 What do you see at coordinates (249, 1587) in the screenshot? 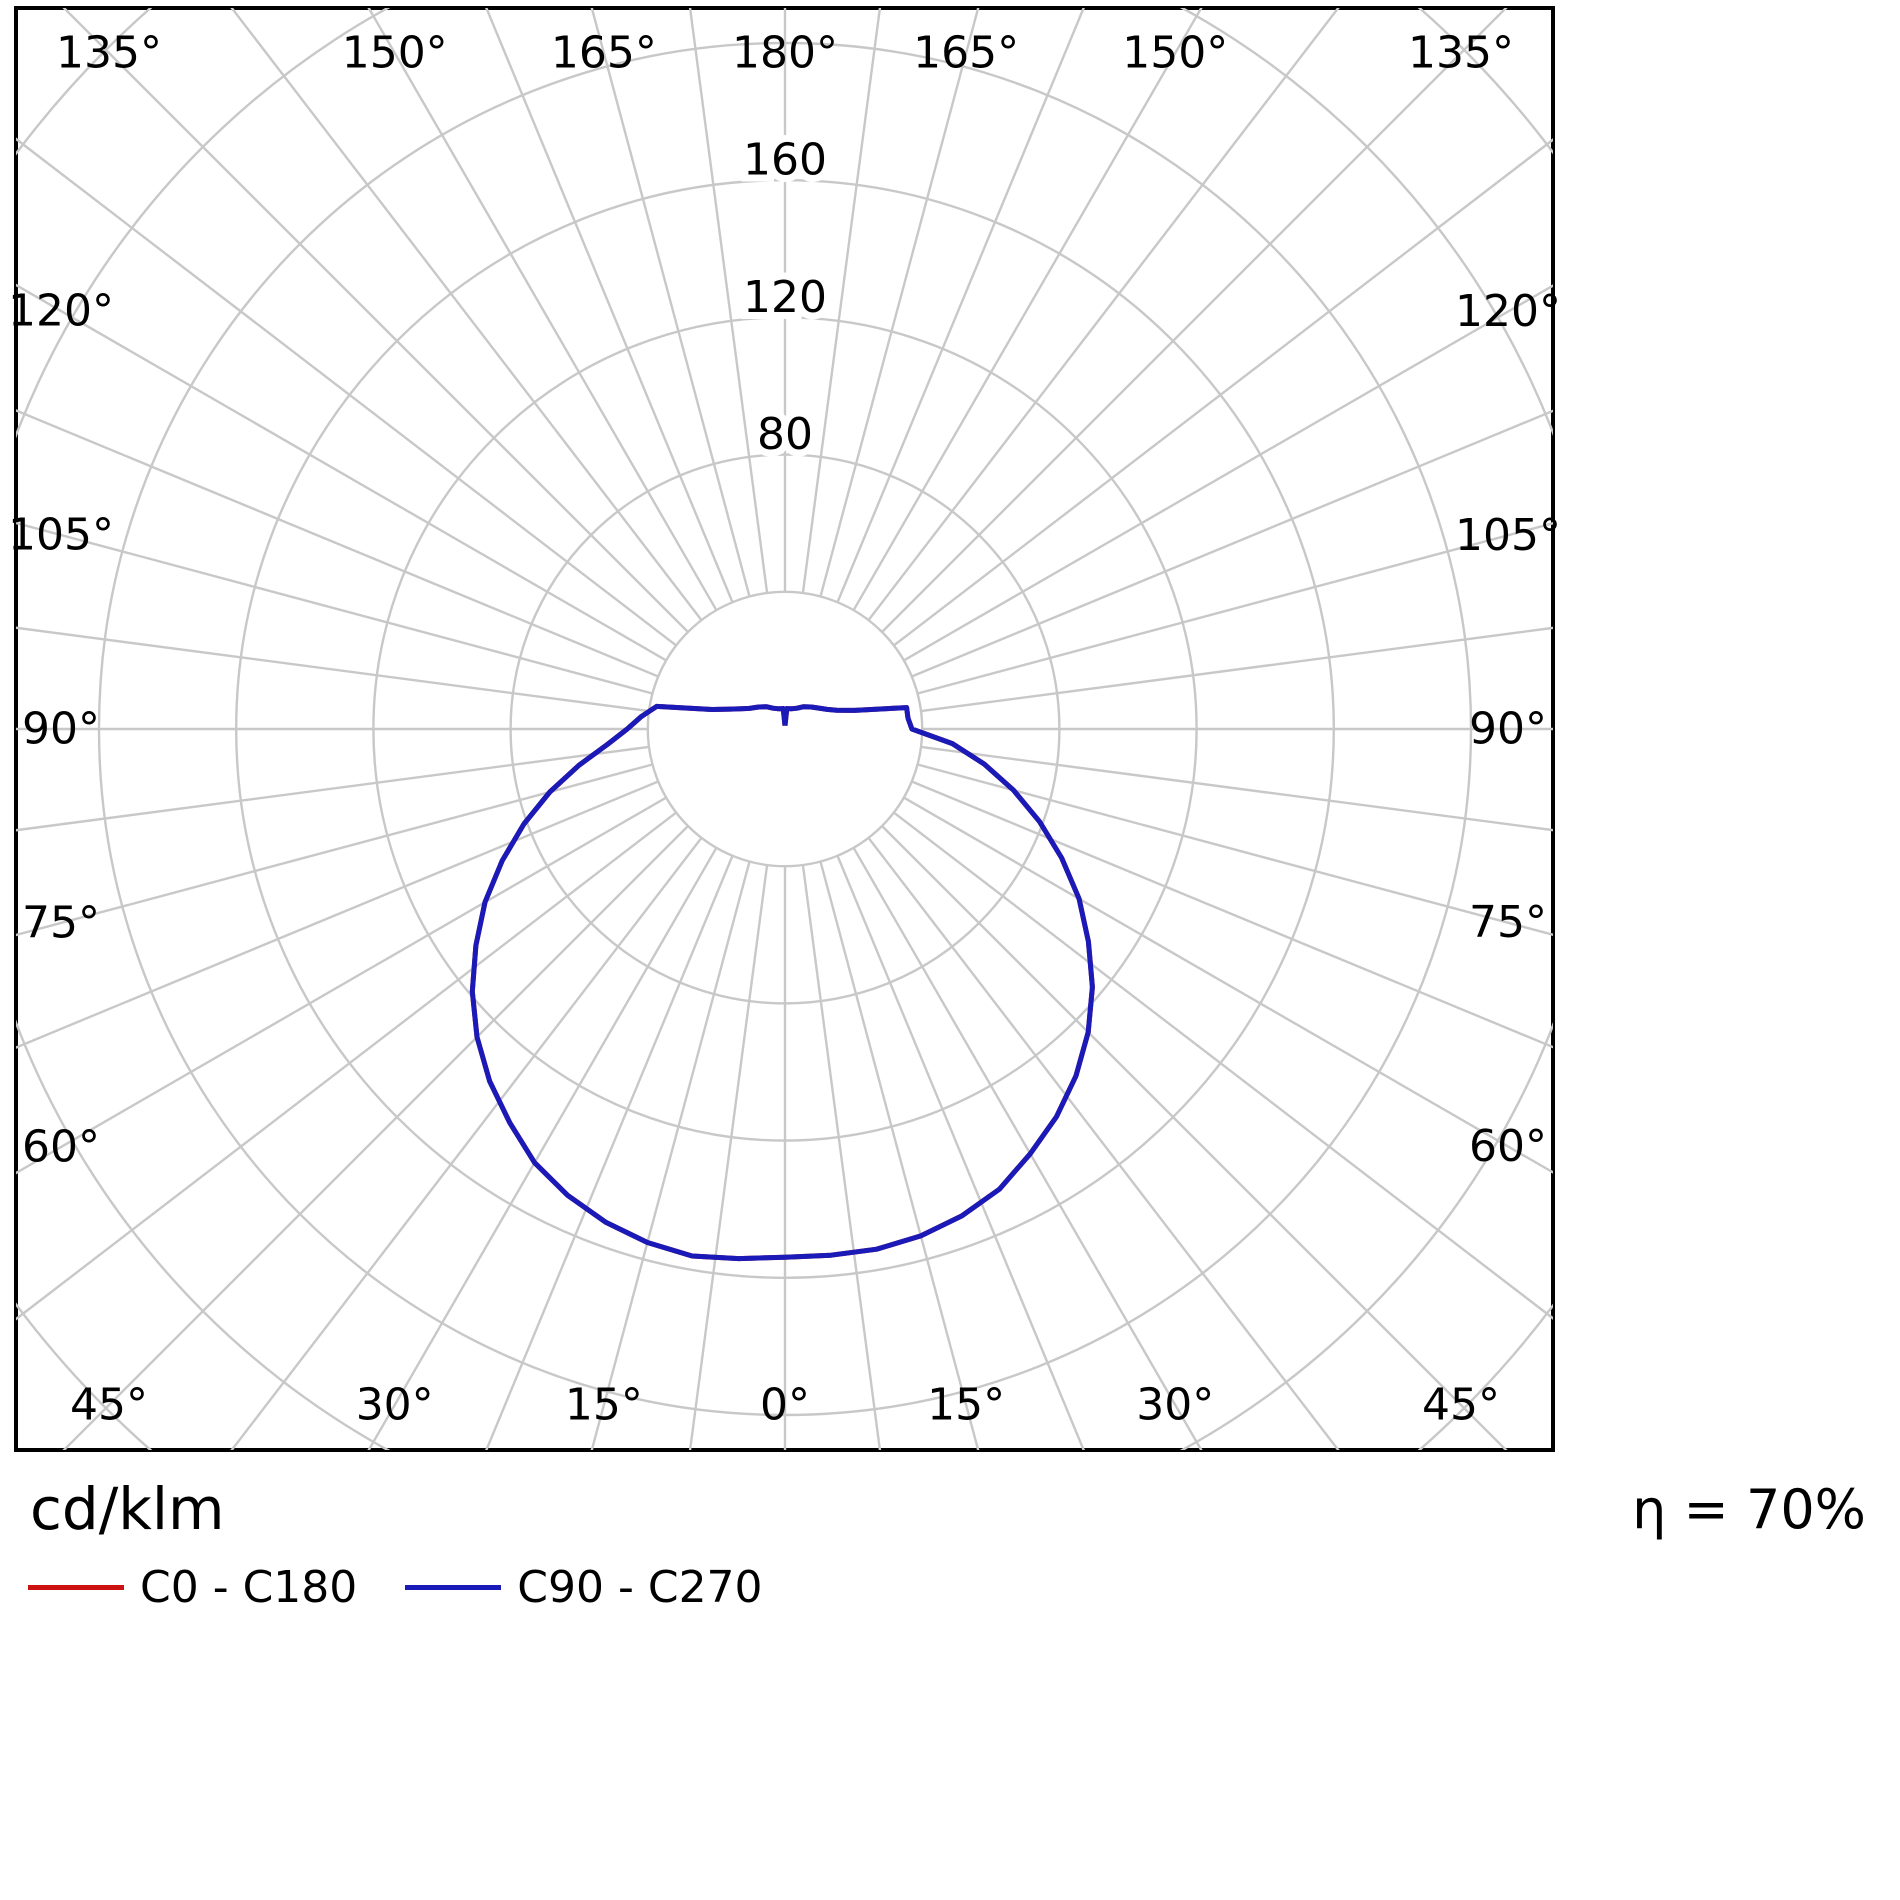
I see `legend-label-c0-c180: C0 - C180` at bounding box center [249, 1587].